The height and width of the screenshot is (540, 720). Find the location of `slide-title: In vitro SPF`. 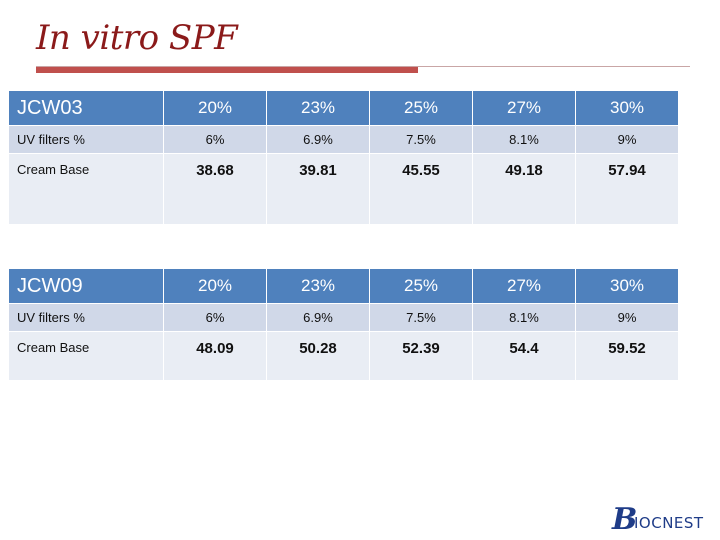

slide-title: In vitro SPF is located at coordinates (137, 38).